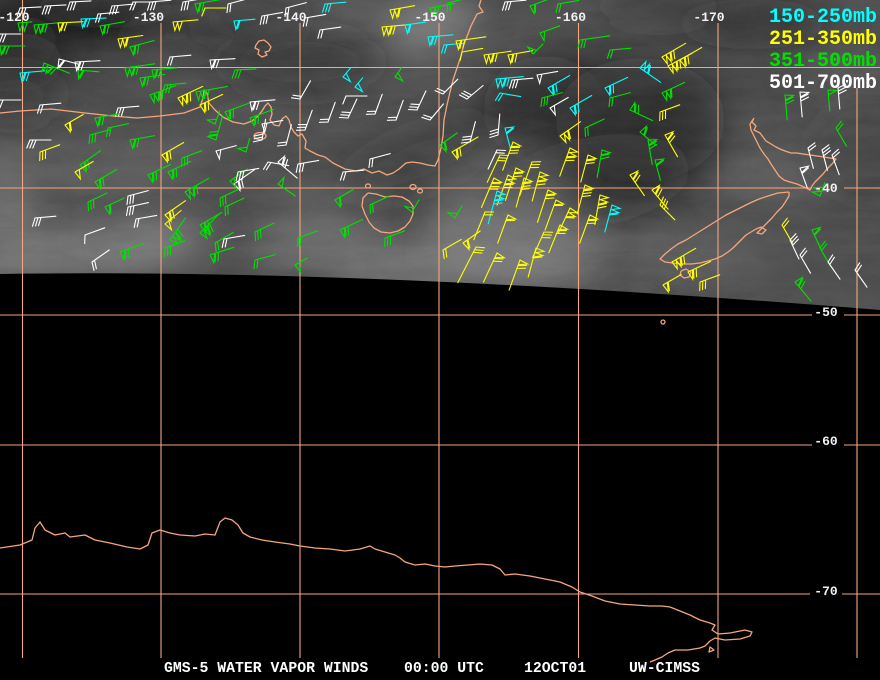 Image resolution: width=880 pixels, height=680 pixels. What do you see at coordinates (290, 17) in the screenshot?
I see `svg-text: -140` at bounding box center [290, 17].